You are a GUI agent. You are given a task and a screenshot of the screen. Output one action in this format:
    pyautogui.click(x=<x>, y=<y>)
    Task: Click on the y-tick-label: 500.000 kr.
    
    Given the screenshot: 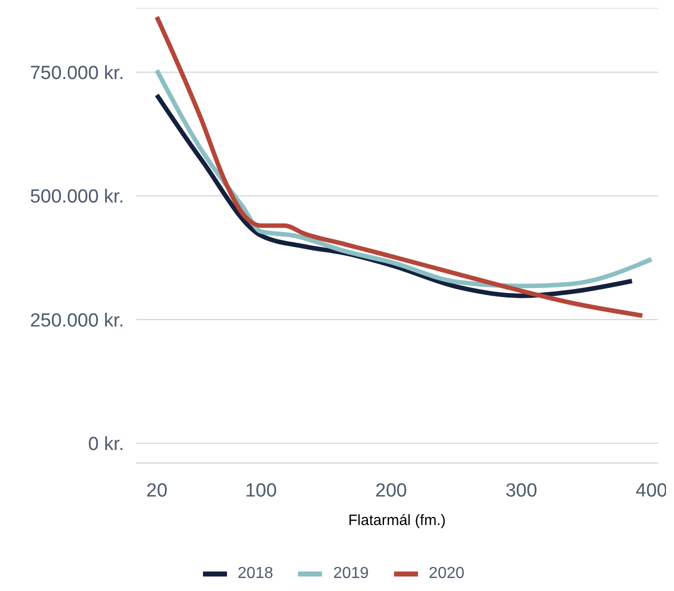 What is the action you would take?
    pyautogui.click(x=77, y=197)
    